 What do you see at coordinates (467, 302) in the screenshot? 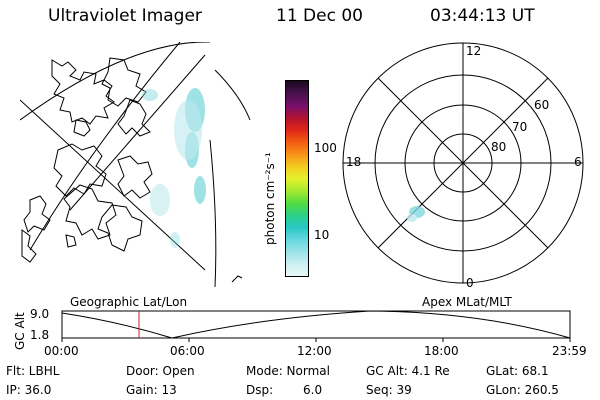
I see `polar-panel-label: Apex MLat/MLT` at bounding box center [467, 302].